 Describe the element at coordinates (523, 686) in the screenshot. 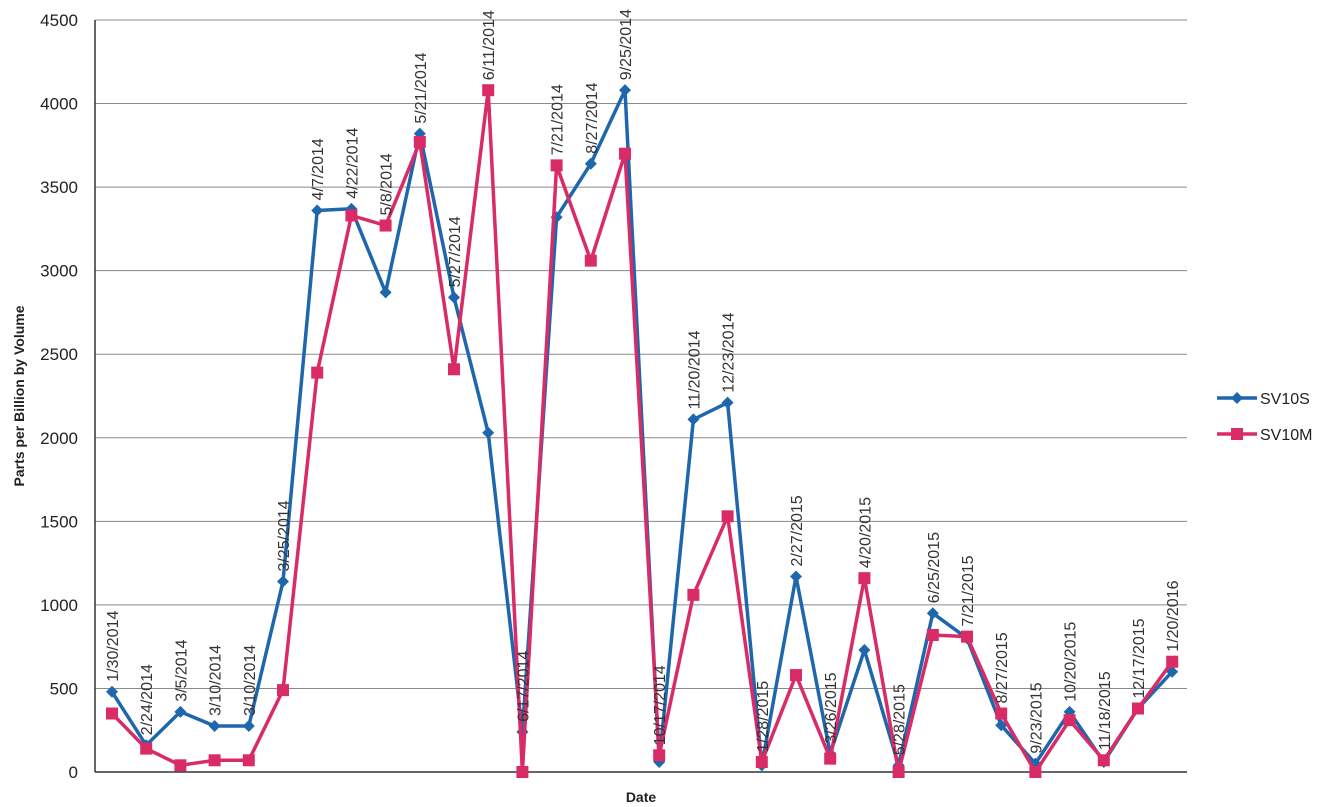

I see `data-label: 6/17/2014` at that location.